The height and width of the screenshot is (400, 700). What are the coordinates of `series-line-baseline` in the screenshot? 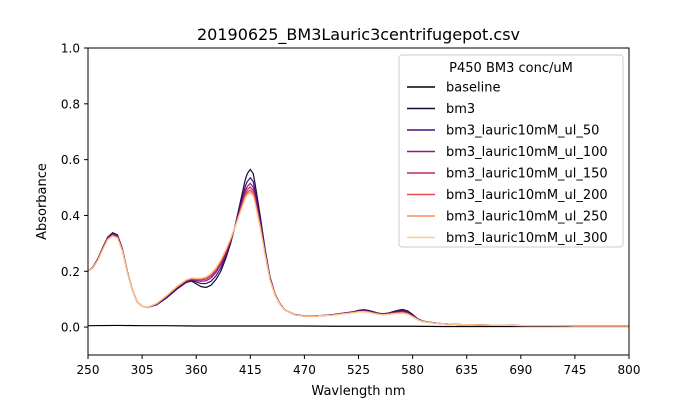 It's located at (358, 326).